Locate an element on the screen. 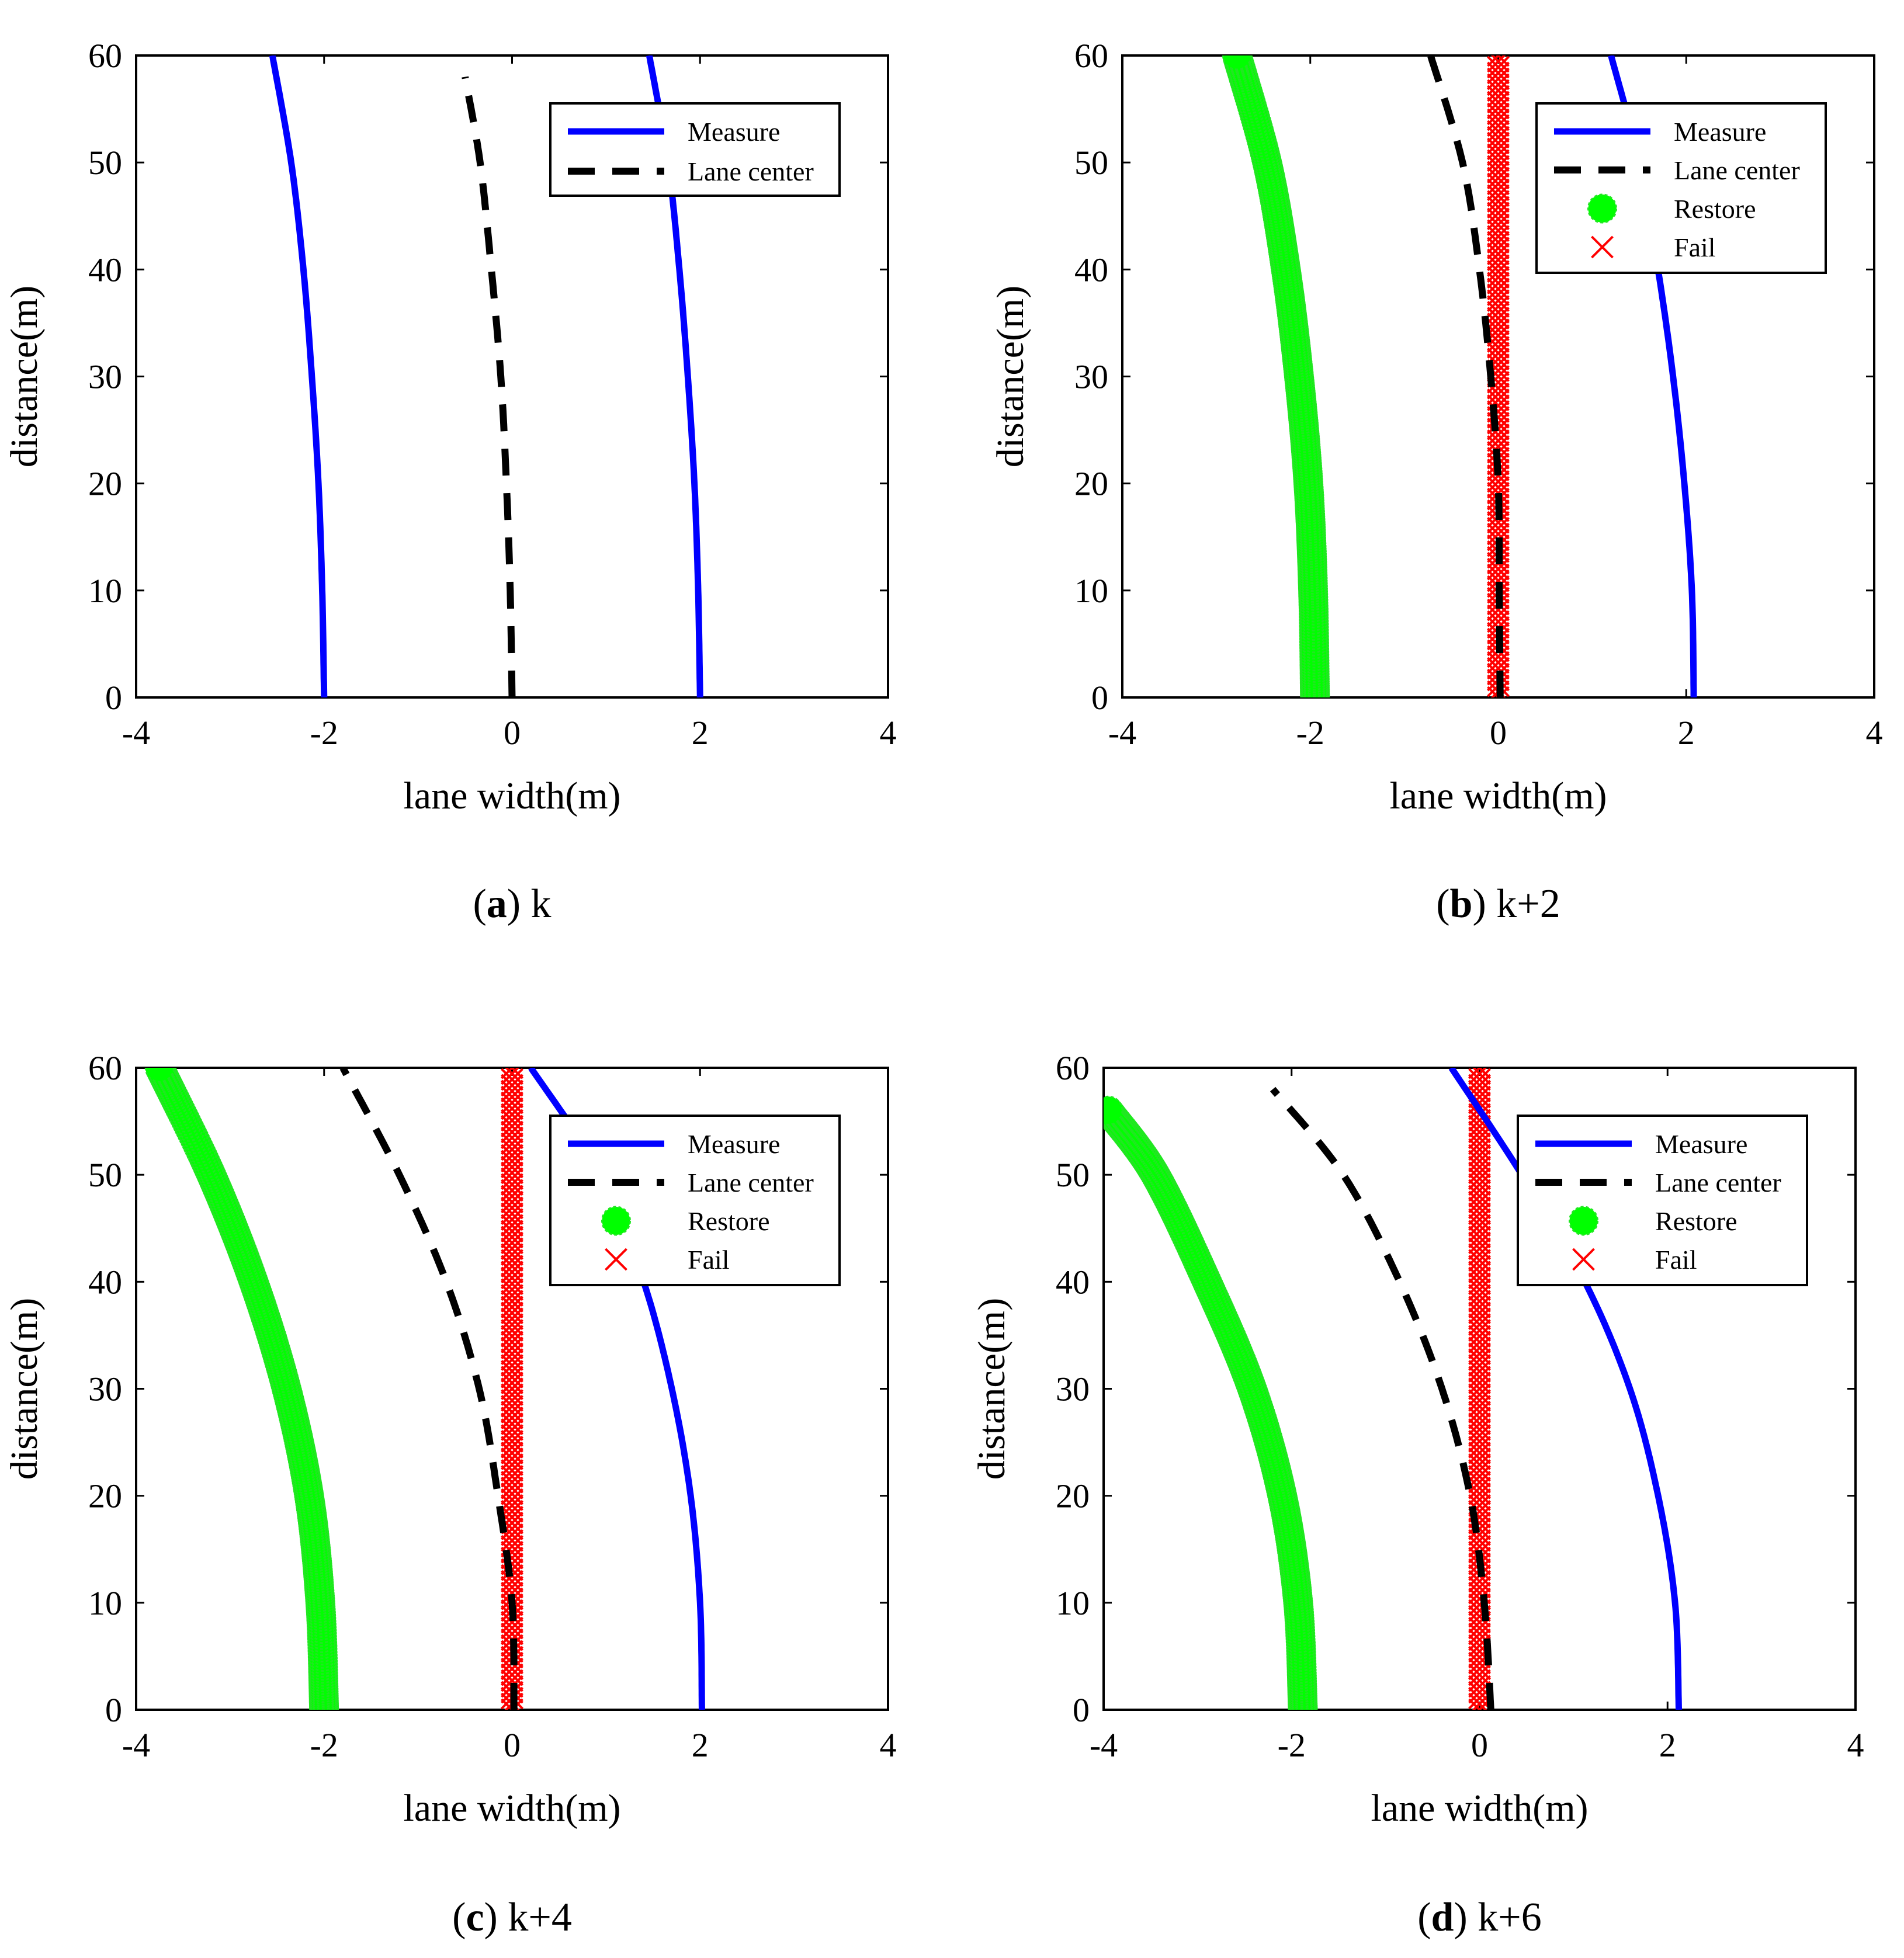  x-axis-label: lane width(m) is located at coordinates (511, 796).